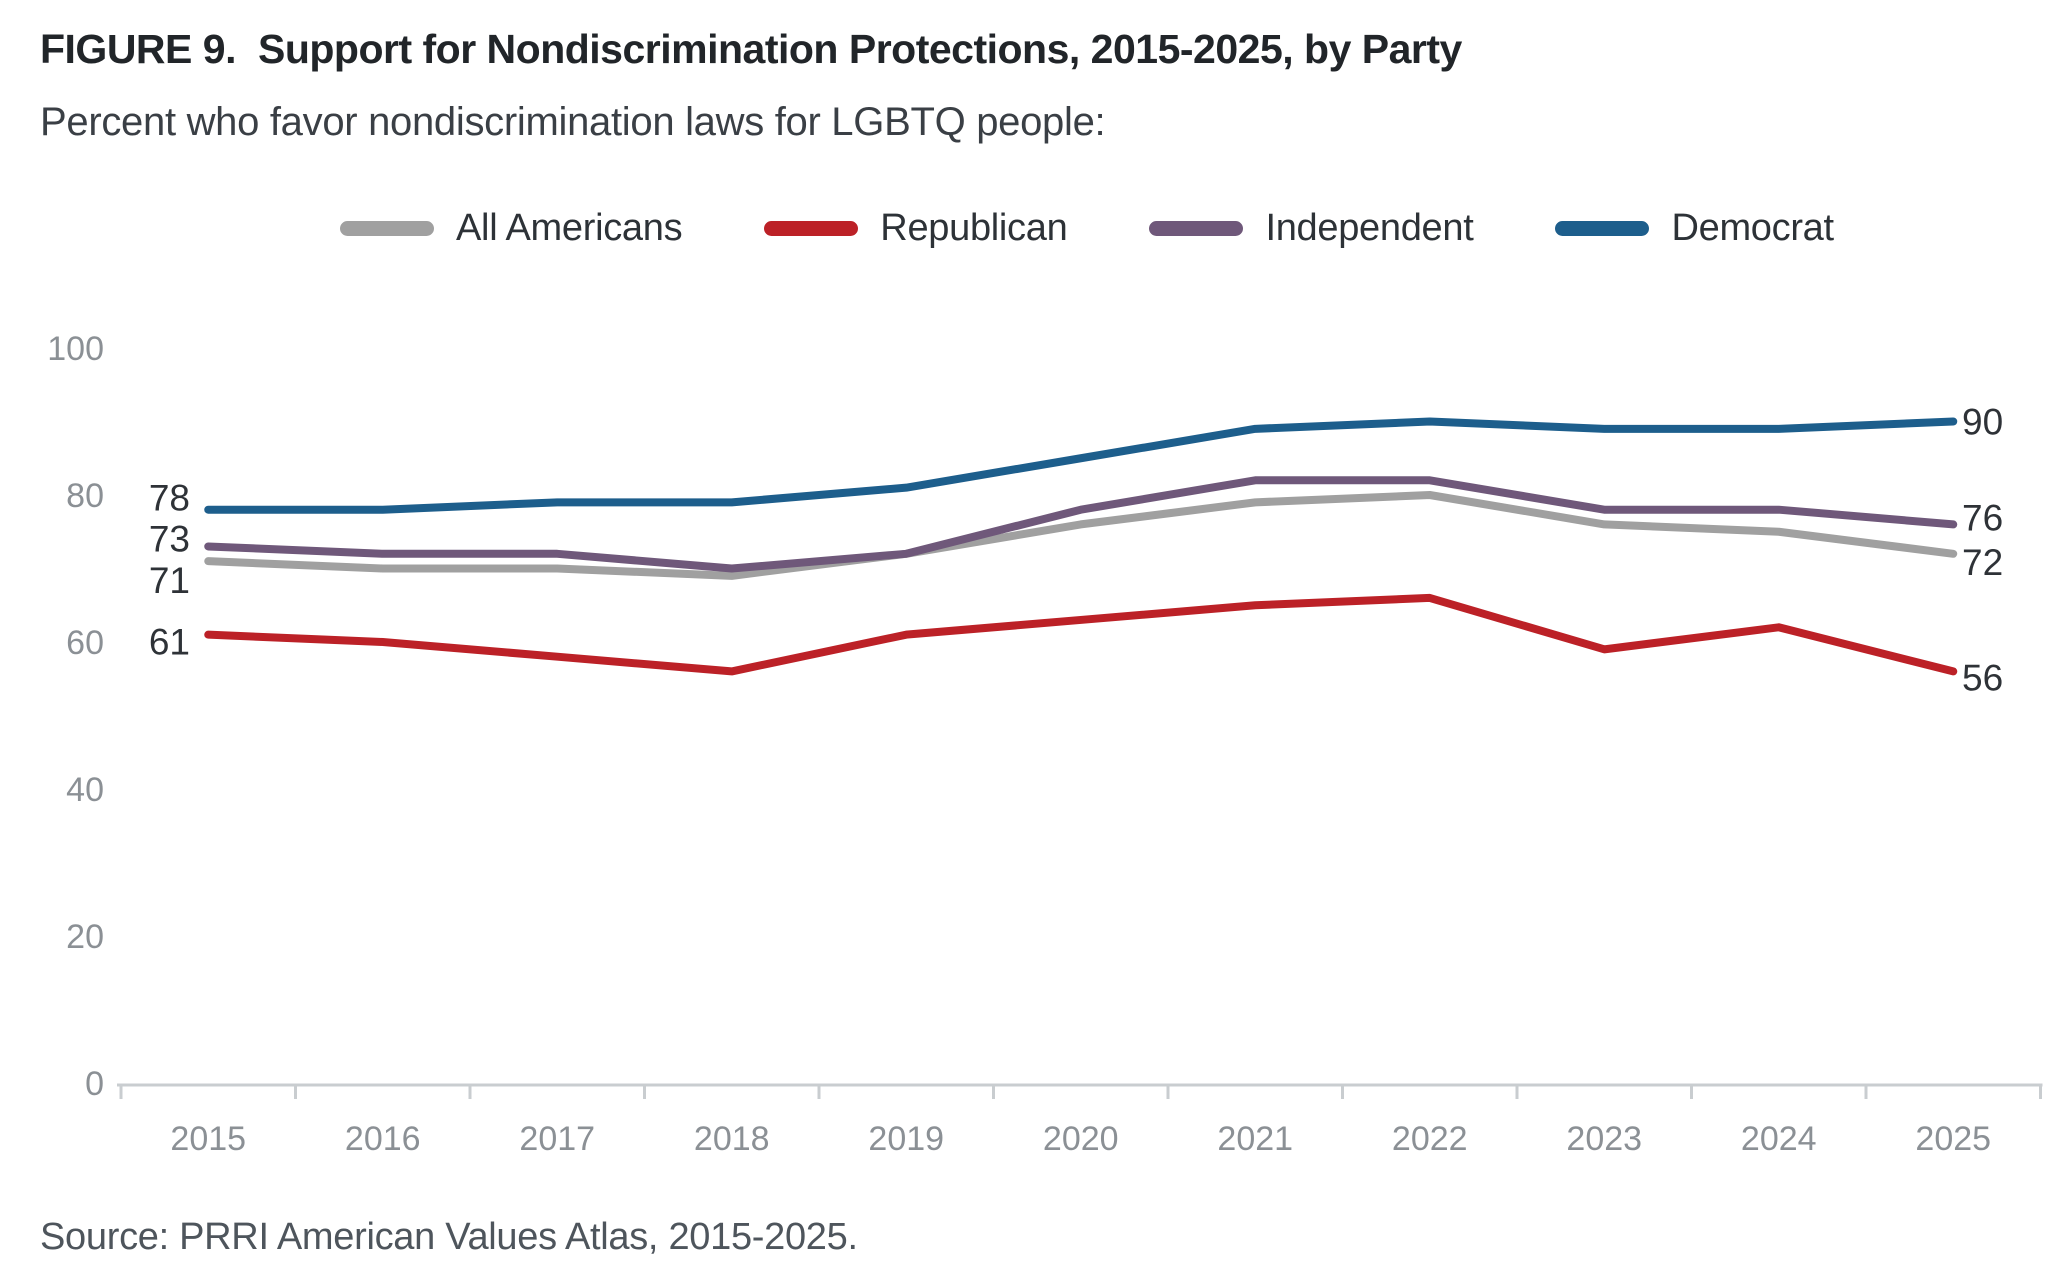 The image size is (2063, 1284). What do you see at coordinates (169, 498) in the screenshot?
I see `start-value-label: 78` at bounding box center [169, 498].